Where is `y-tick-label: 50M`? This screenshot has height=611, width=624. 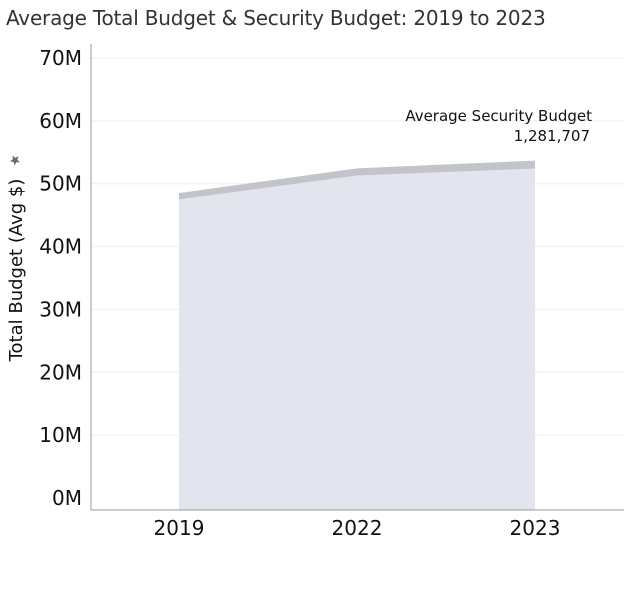 y-tick-label: 50M is located at coordinates (60, 184).